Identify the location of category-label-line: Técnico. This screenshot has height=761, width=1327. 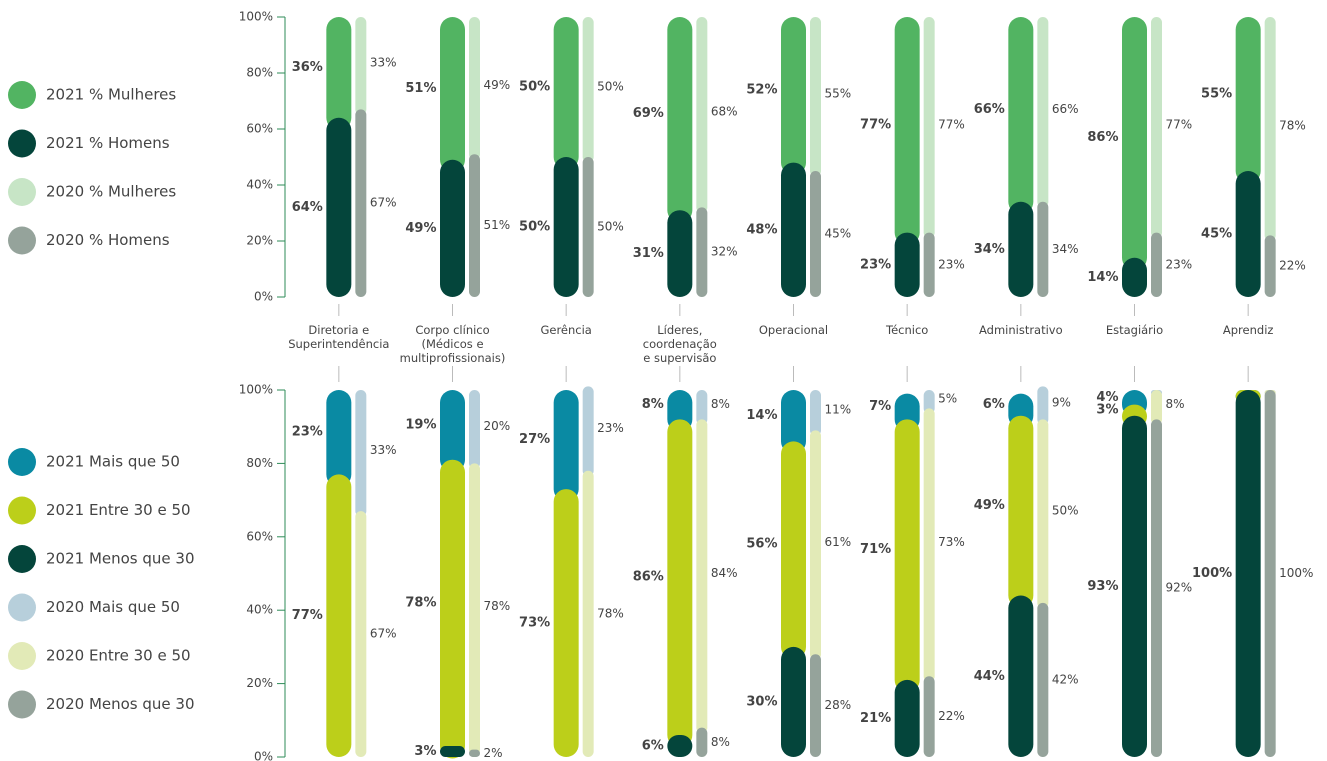
(906, 330).